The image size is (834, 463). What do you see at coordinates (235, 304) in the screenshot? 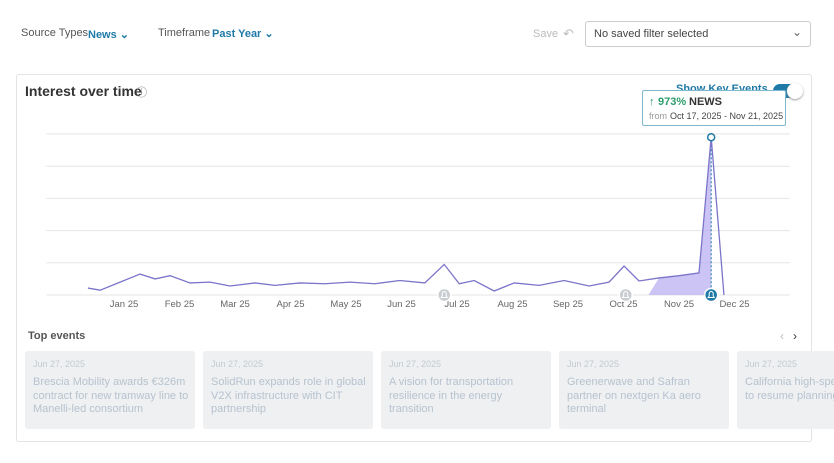
I see `x-tick-label: Mar 25` at bounding box center [235, 304].